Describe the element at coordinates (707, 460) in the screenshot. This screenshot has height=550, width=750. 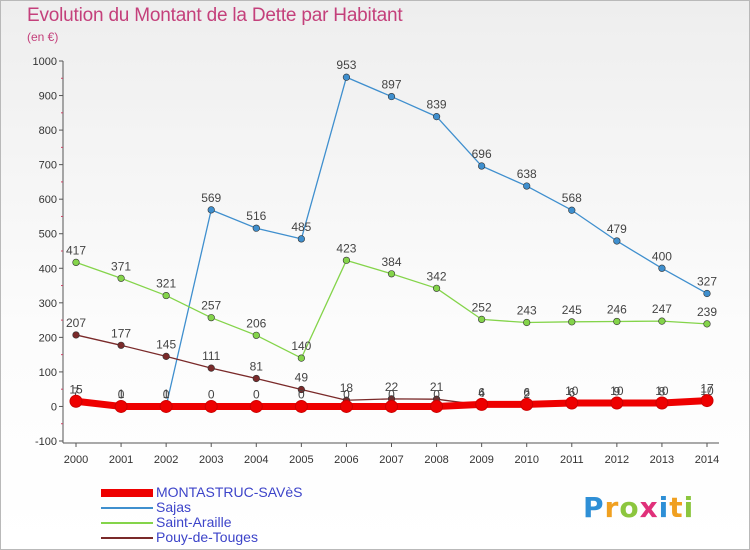
I see `x-tick-label: 2014` at that location.